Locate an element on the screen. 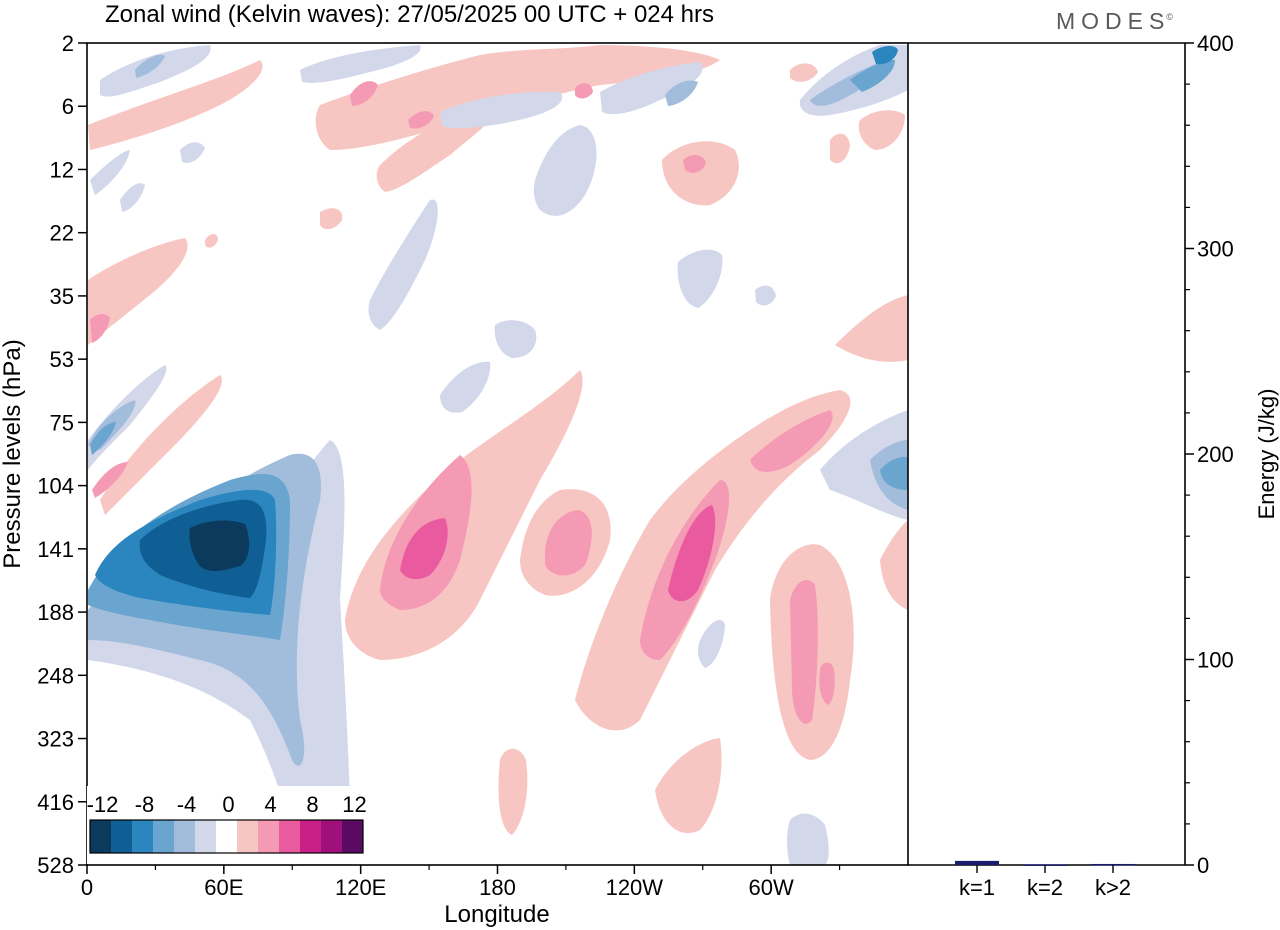 This screenshot has height=930, width=1280. energy-category-label: k=1 is located at coordinates (977, 887).